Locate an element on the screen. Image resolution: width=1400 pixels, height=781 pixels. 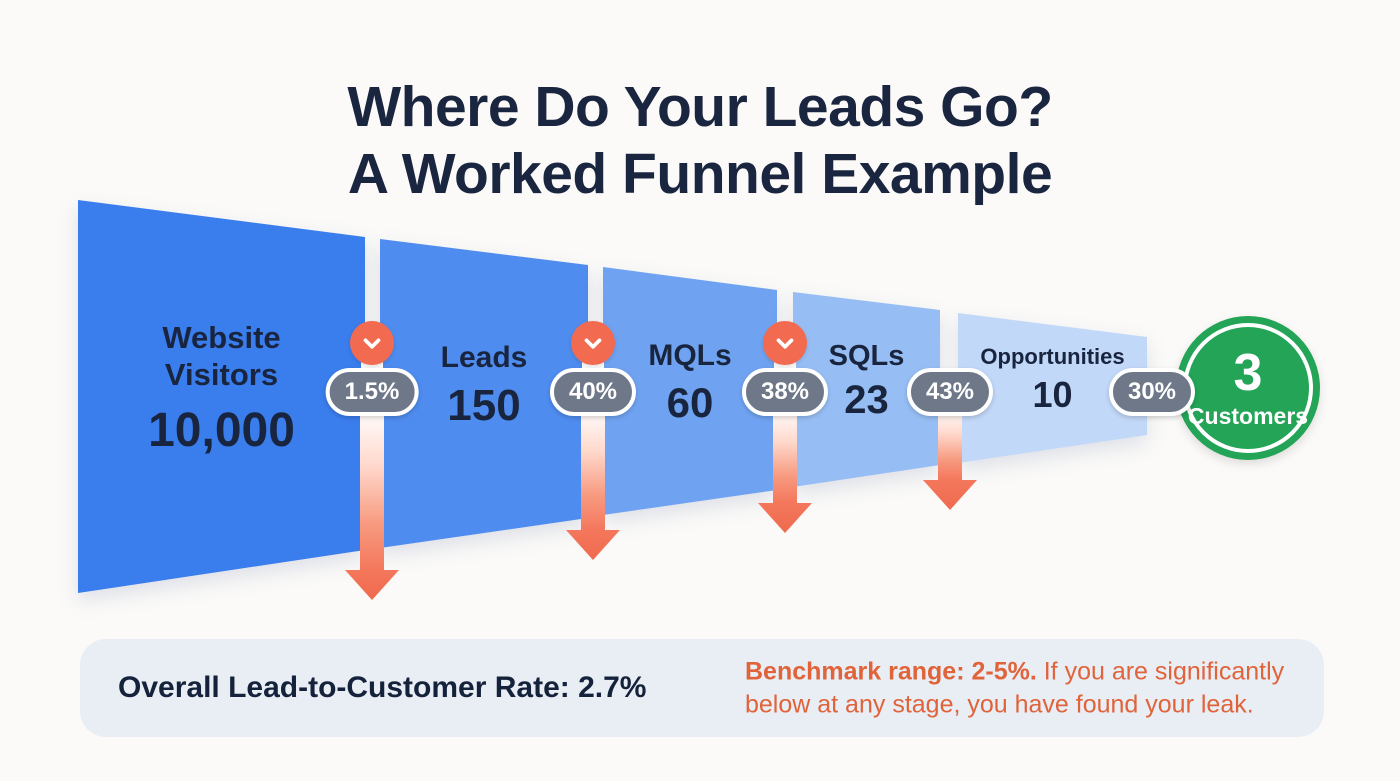
circle-inner-ring is located at coordinates (1248, 388).